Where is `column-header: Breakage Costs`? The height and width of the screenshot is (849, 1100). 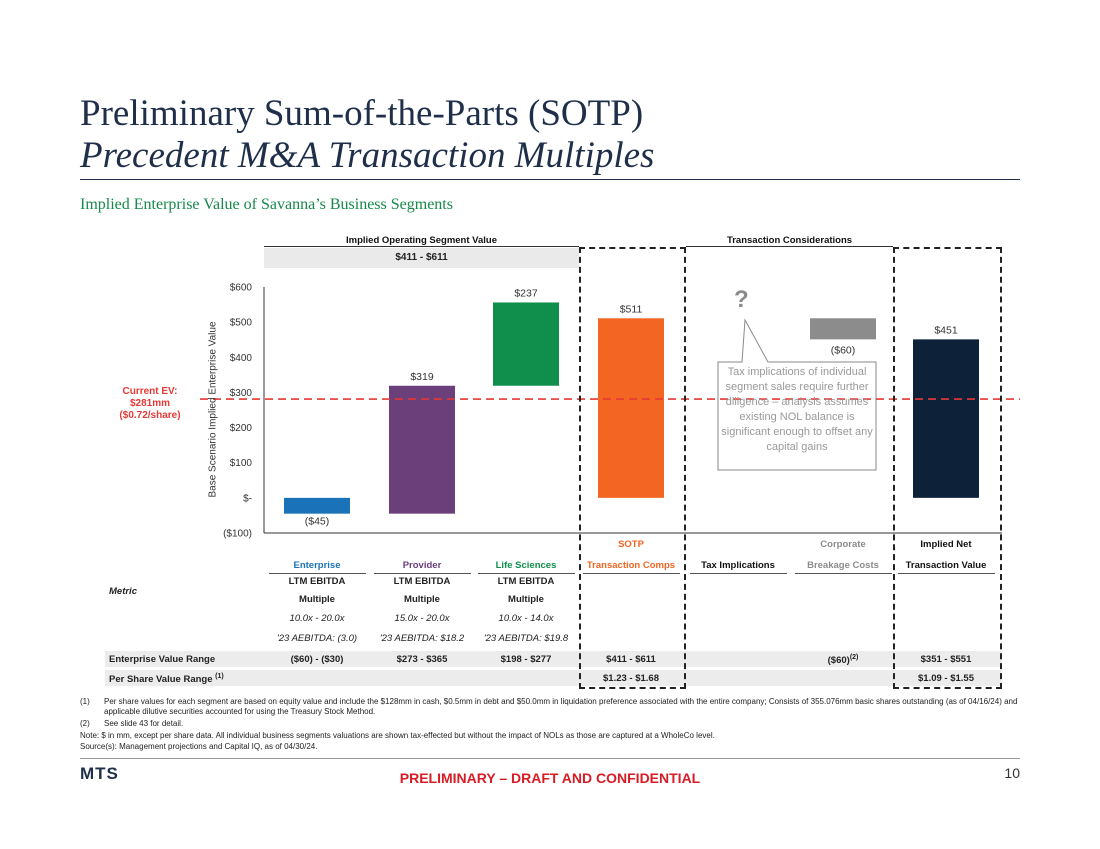 column-header: Breakage Costs is located at coordinates (843, 565).